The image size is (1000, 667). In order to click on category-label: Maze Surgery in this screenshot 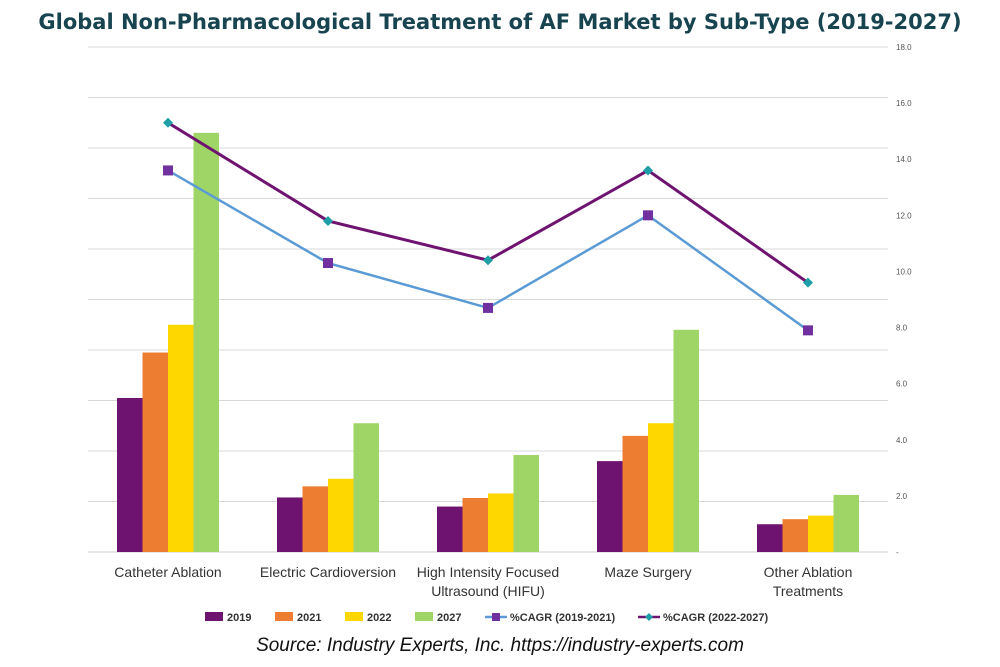, I will do `click(647, 572)`.